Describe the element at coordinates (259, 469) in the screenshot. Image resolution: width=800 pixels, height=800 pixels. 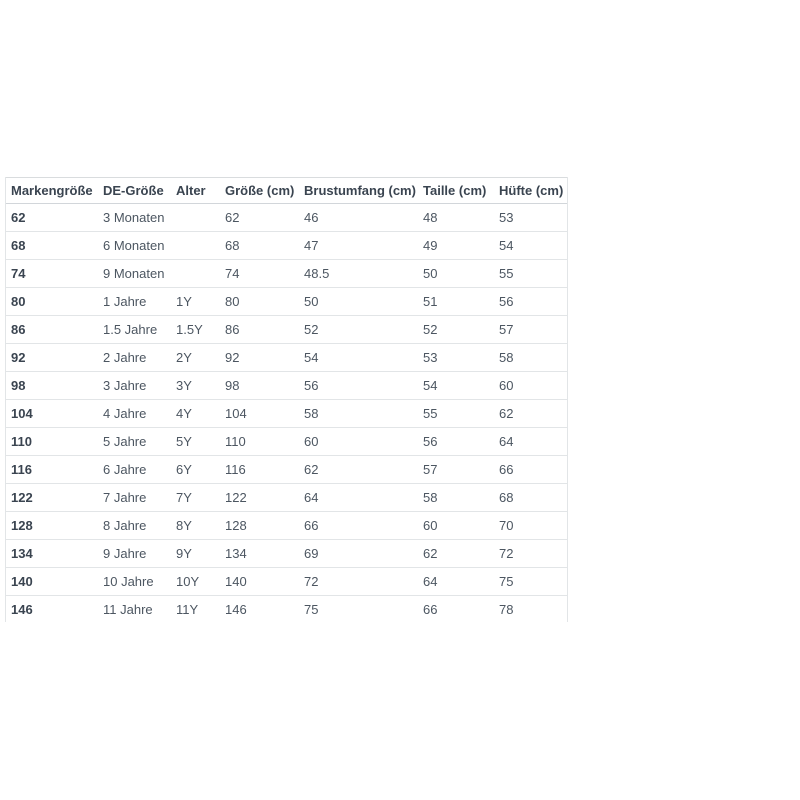
I see `value-cell: 116` at that location.